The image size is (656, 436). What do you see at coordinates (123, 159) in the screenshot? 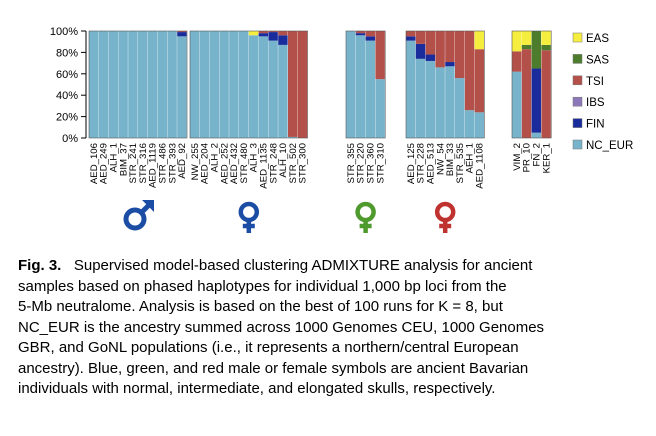
I see `bar-label: BIM_37` at bounding box center [123, 159].